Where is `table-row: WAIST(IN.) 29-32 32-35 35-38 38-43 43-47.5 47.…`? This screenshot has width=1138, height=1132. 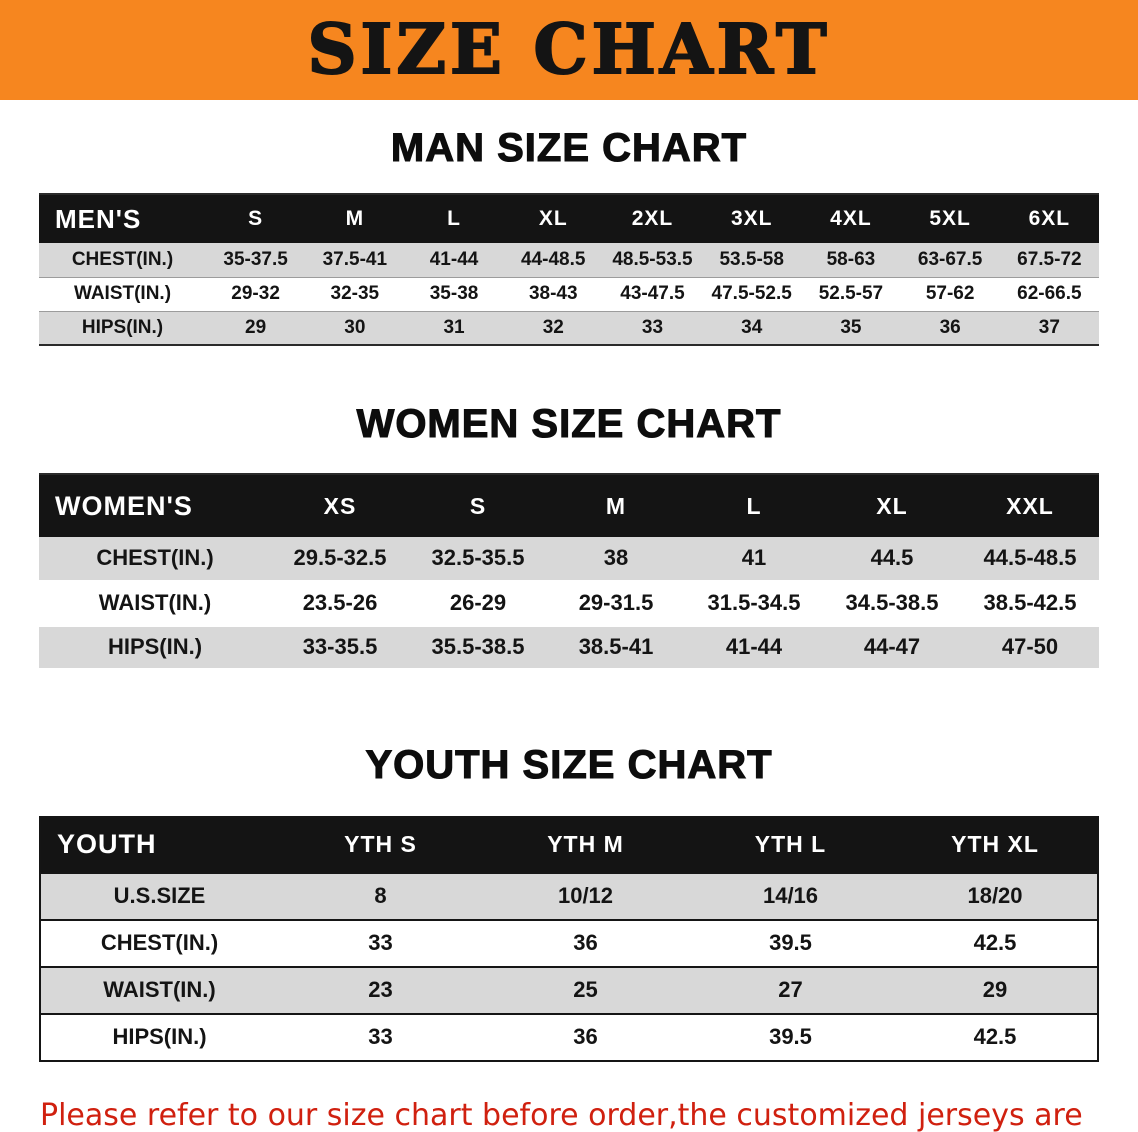
table-row: WAIST(IN.) 29-32 32-35 35-38 38-43 43-47.5 47.… is located at coordinates (569, 294).